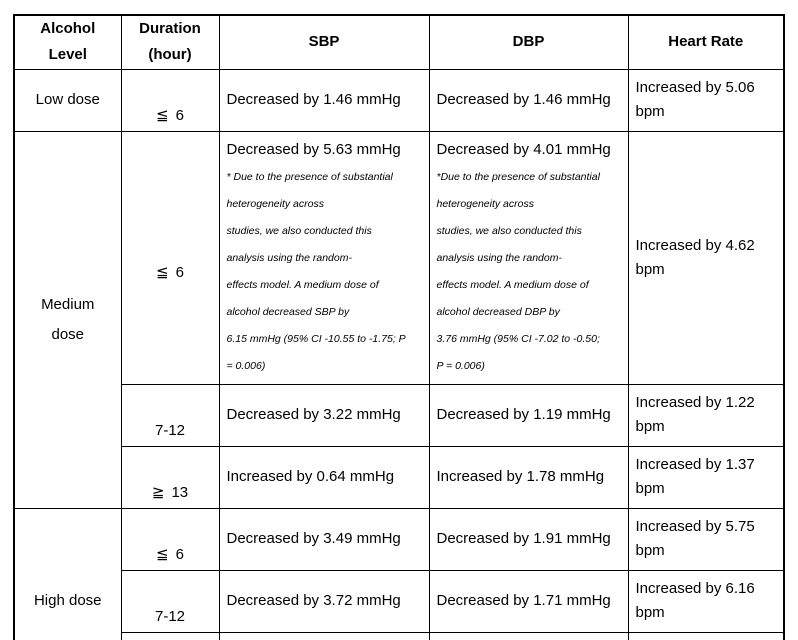 The width and height of the screenshot is (798, 640). Describe the element at coordinates (170, 100) in the screenshot. I see `cell-low-duration: ≦ 6` at that location.